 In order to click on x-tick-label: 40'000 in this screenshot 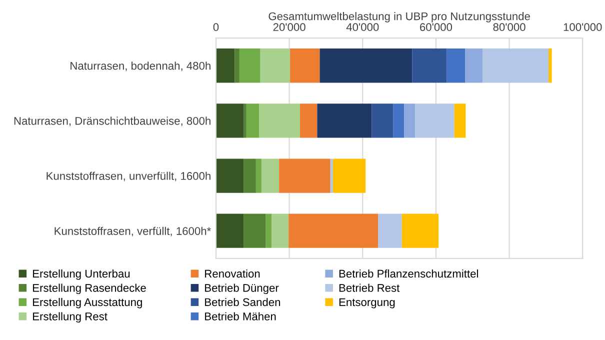, I will do `click(362, 27)`.